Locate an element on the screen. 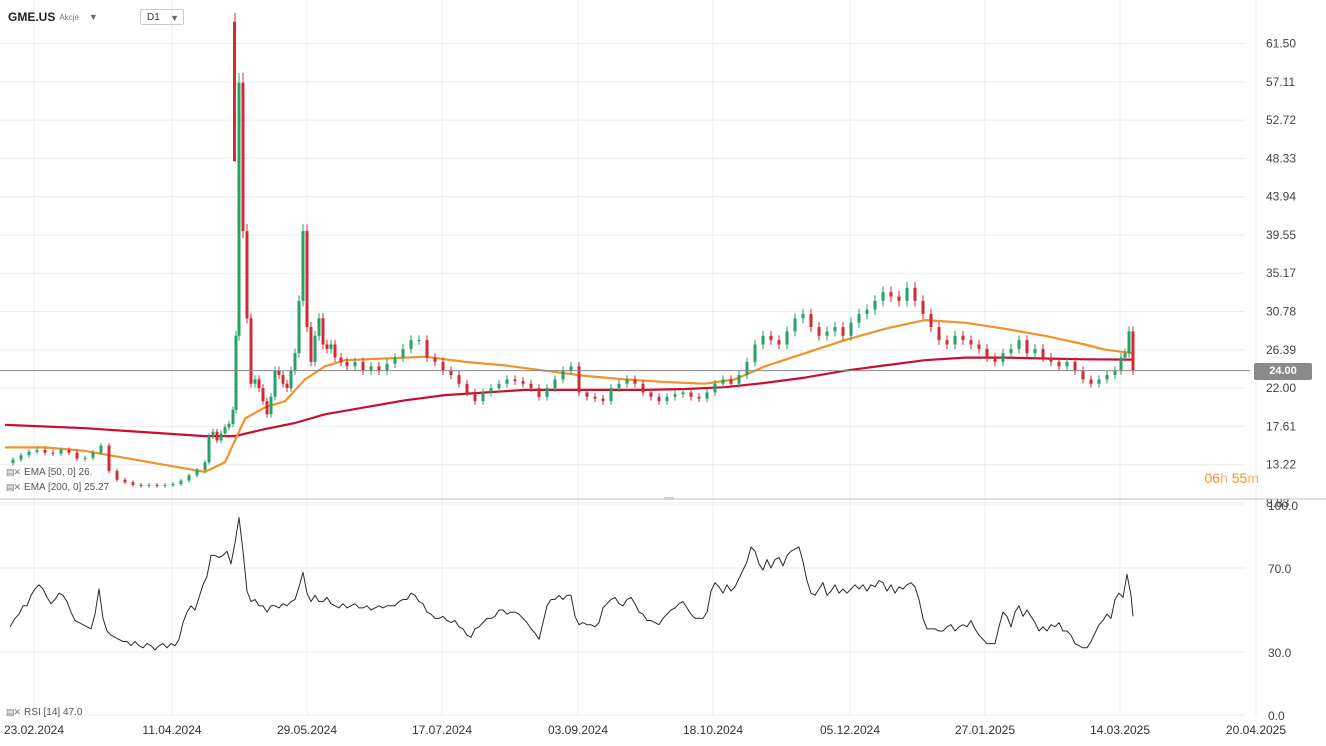  date-tick-label: 23.02.2024 is located at coordinates (34, 730).